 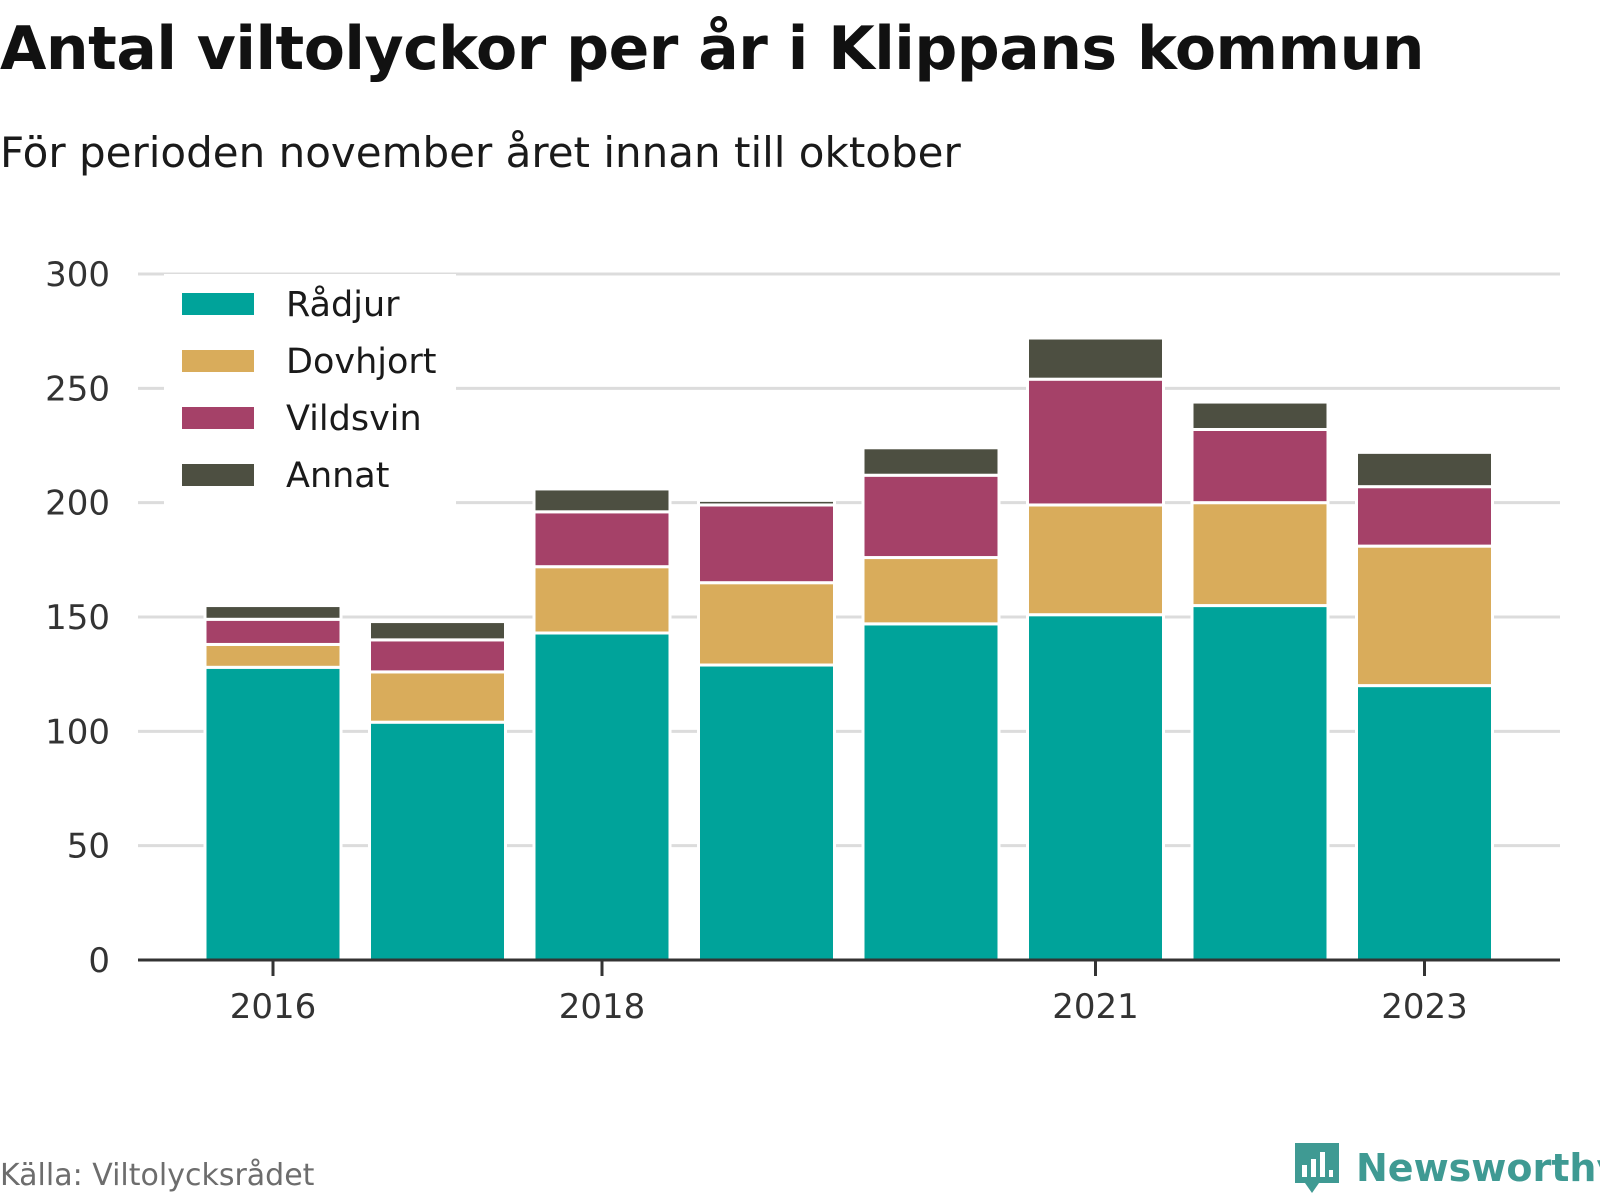 What do you see at coordinates (1095, 787) in the screenshot?
I see `bar-segment-2021-Rådjur` at bounding box center [1095, 787].